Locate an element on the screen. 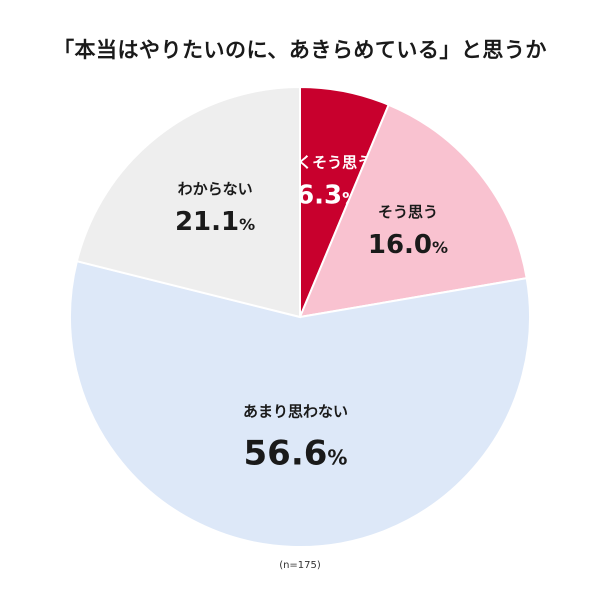  slice-value-3: 56.6% is located at coordinates (296, 454).